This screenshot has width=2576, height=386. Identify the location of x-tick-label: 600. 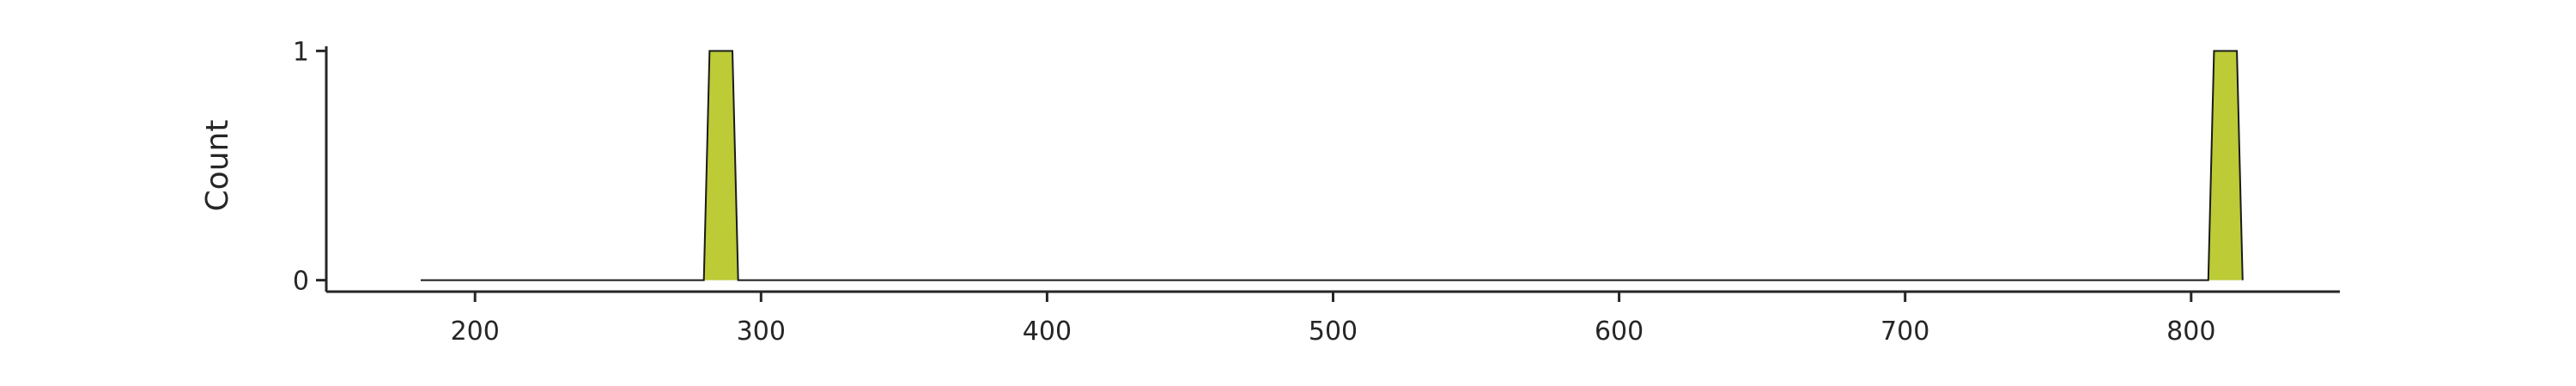
(1619, 332).